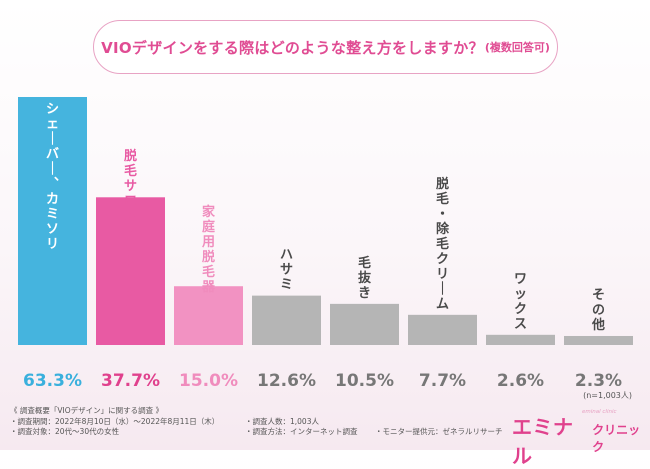 The height and width of the screenshot is (469, 650). I want to click on value-label-3: 15.0%, so click(208, 381).